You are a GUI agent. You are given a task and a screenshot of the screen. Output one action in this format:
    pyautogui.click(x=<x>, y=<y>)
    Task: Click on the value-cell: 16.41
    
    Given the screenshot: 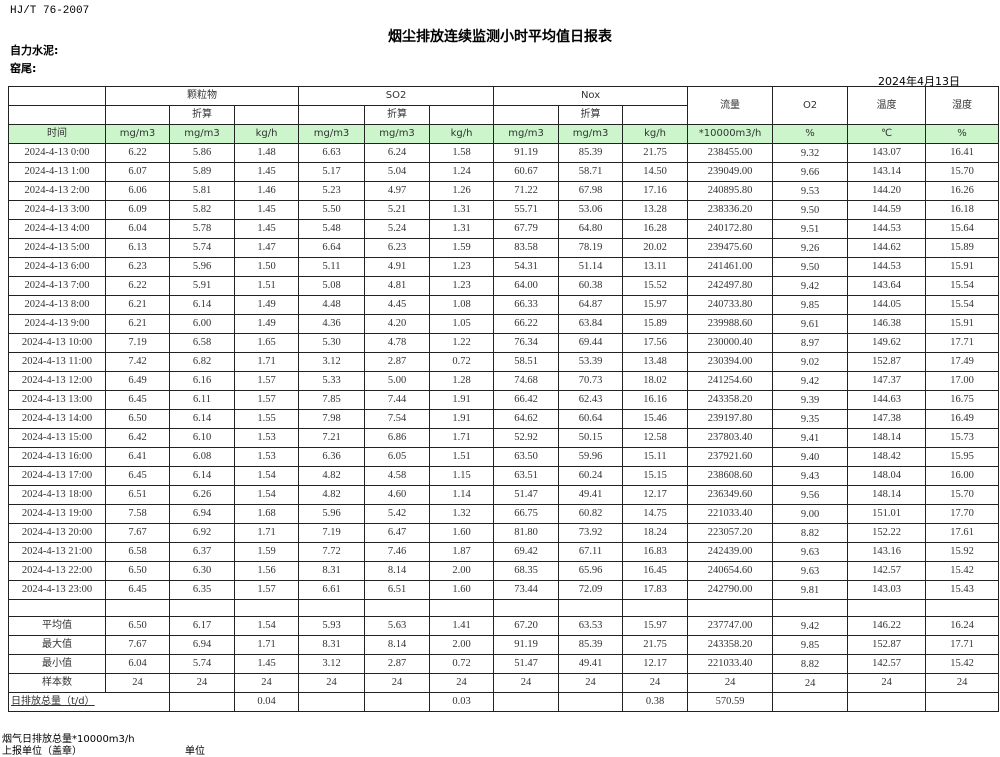 What is the action you would take?
    pyautogui.click(x=962, y=153)
    